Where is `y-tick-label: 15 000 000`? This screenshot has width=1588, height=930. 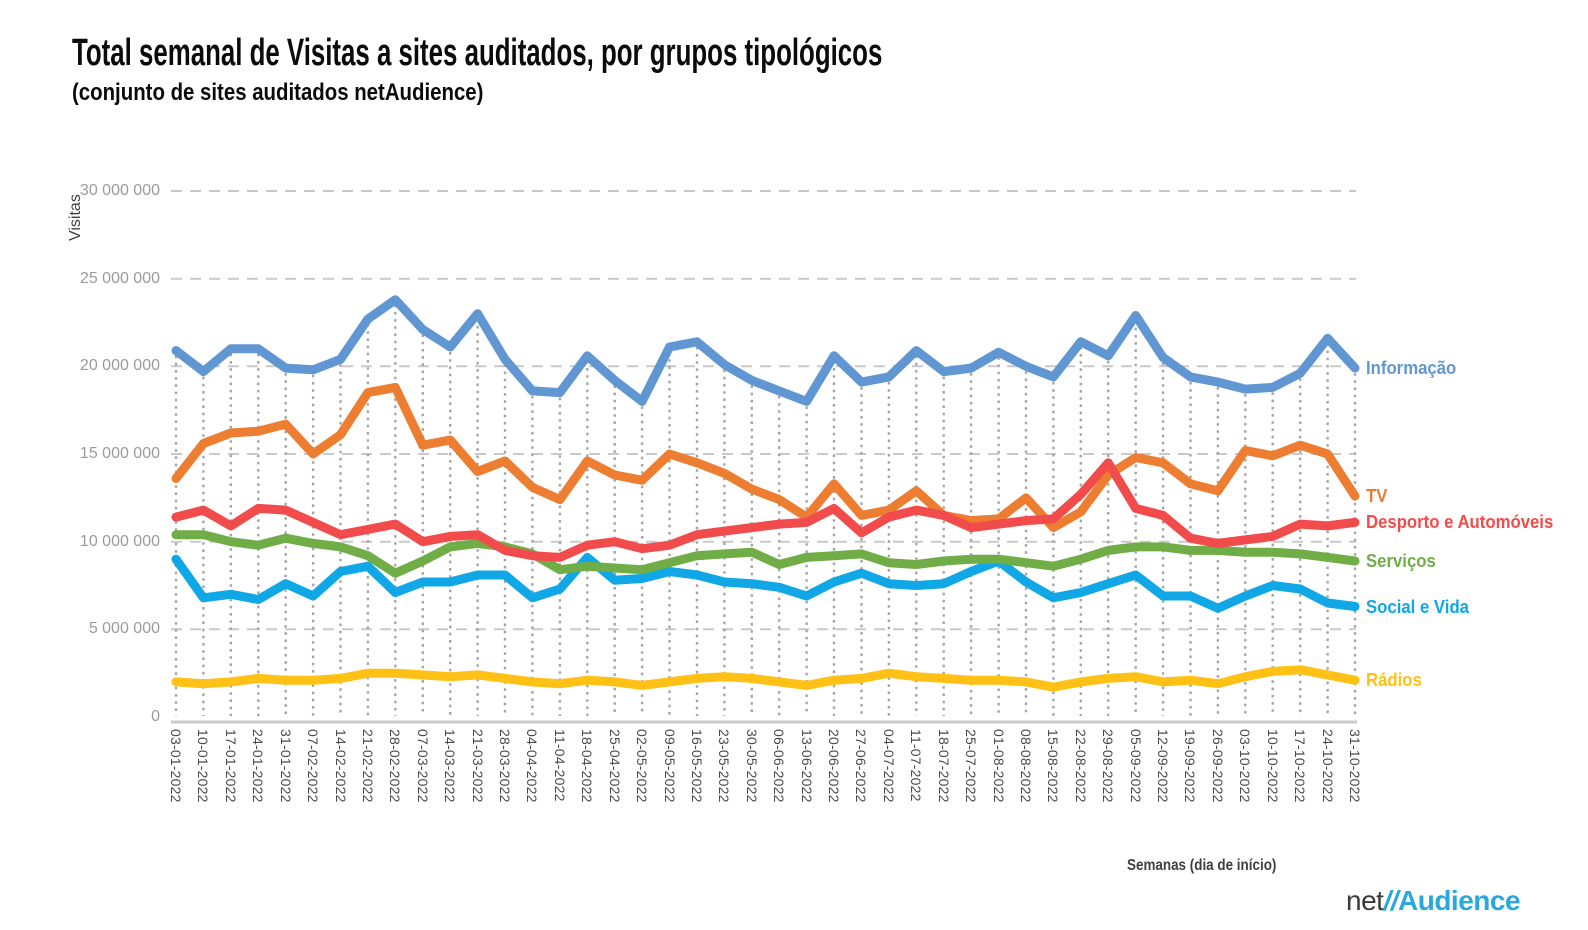 y-tick-label: 15 000 000 is located at coordinates (119, 453).